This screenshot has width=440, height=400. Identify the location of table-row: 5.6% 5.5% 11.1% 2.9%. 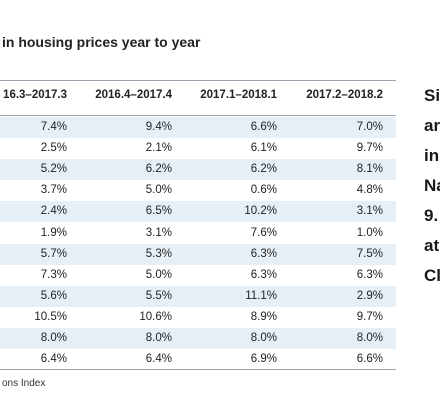
(198, 296).